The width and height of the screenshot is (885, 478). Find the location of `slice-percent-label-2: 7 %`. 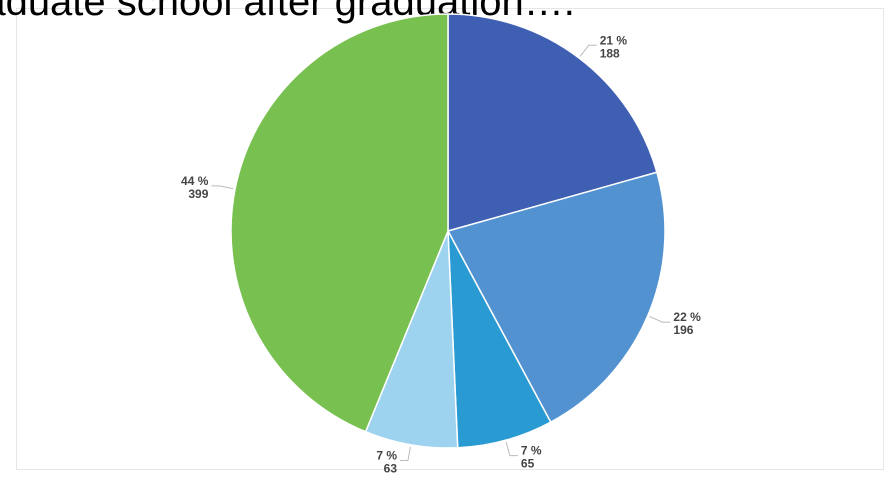

slice-percent-label-2: 7 % is located at coordinates (531, 451).